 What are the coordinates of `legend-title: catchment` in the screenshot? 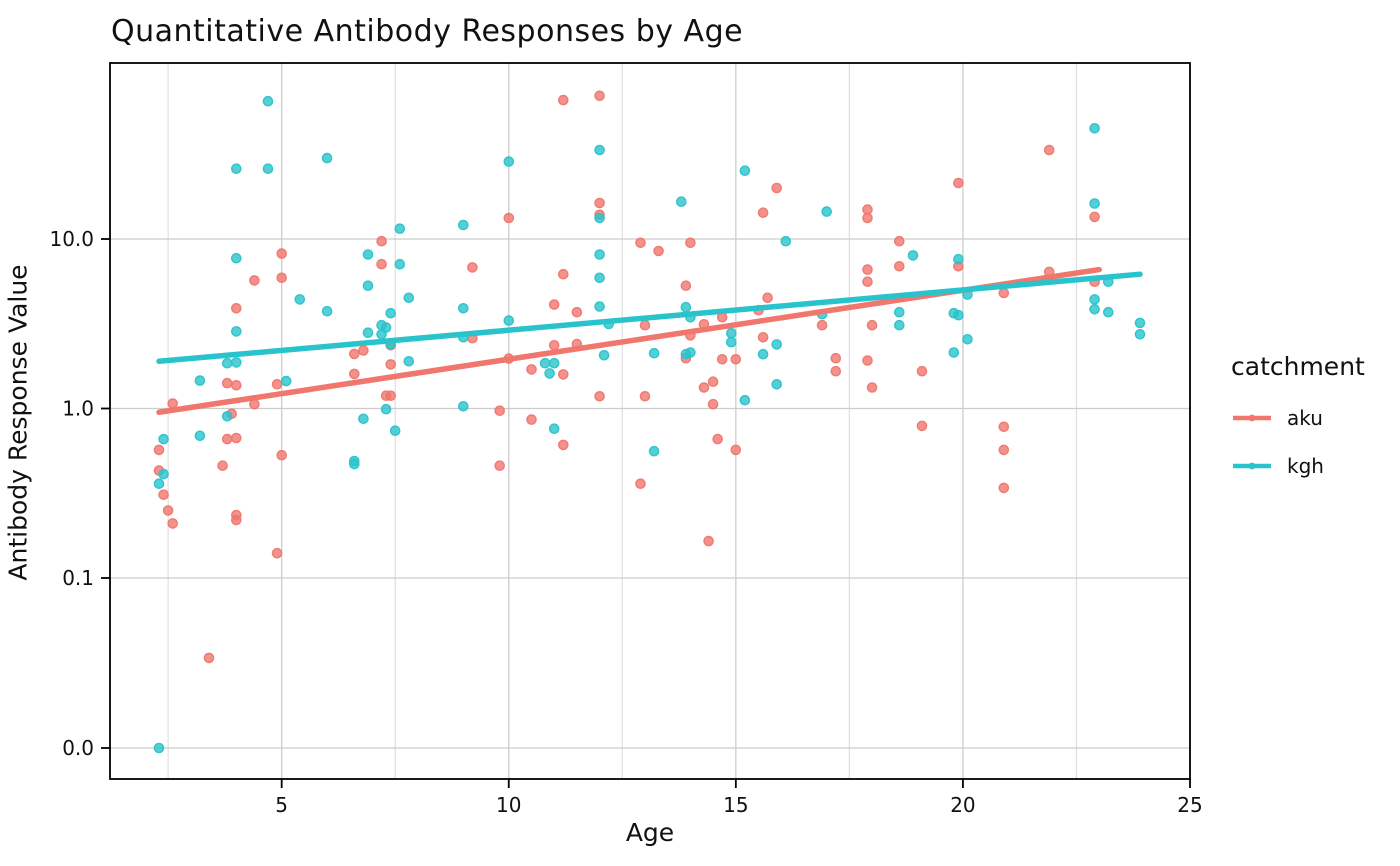 It's located at (1298, 366).